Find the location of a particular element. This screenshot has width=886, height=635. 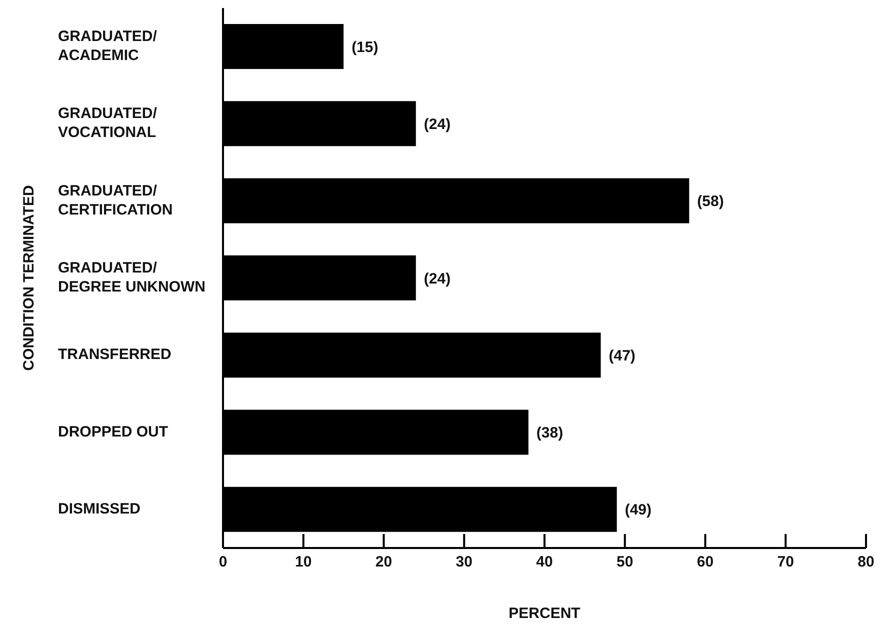

data-label: (38) is located at coordinates (550, 433).